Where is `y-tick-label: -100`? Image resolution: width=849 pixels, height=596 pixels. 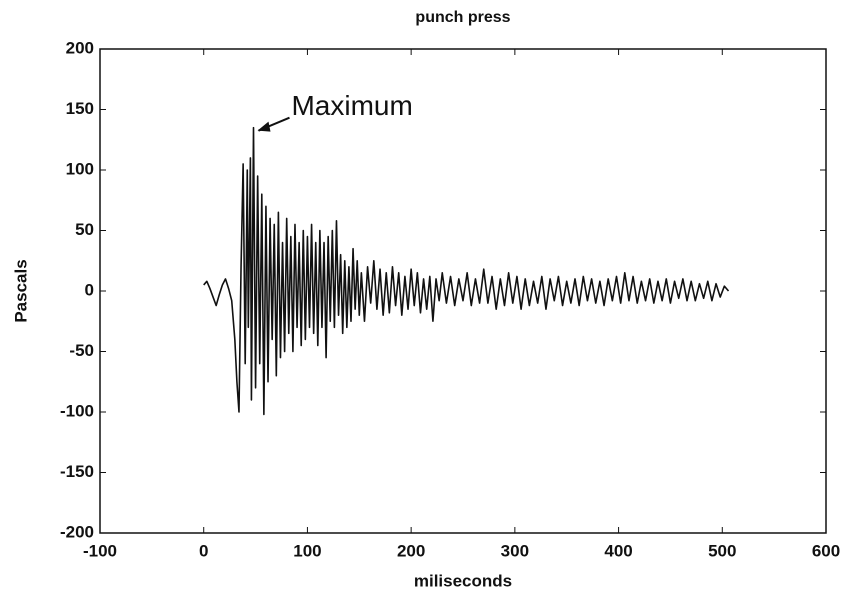 y-tick-label: -100 is located at coordinates (77, 410).